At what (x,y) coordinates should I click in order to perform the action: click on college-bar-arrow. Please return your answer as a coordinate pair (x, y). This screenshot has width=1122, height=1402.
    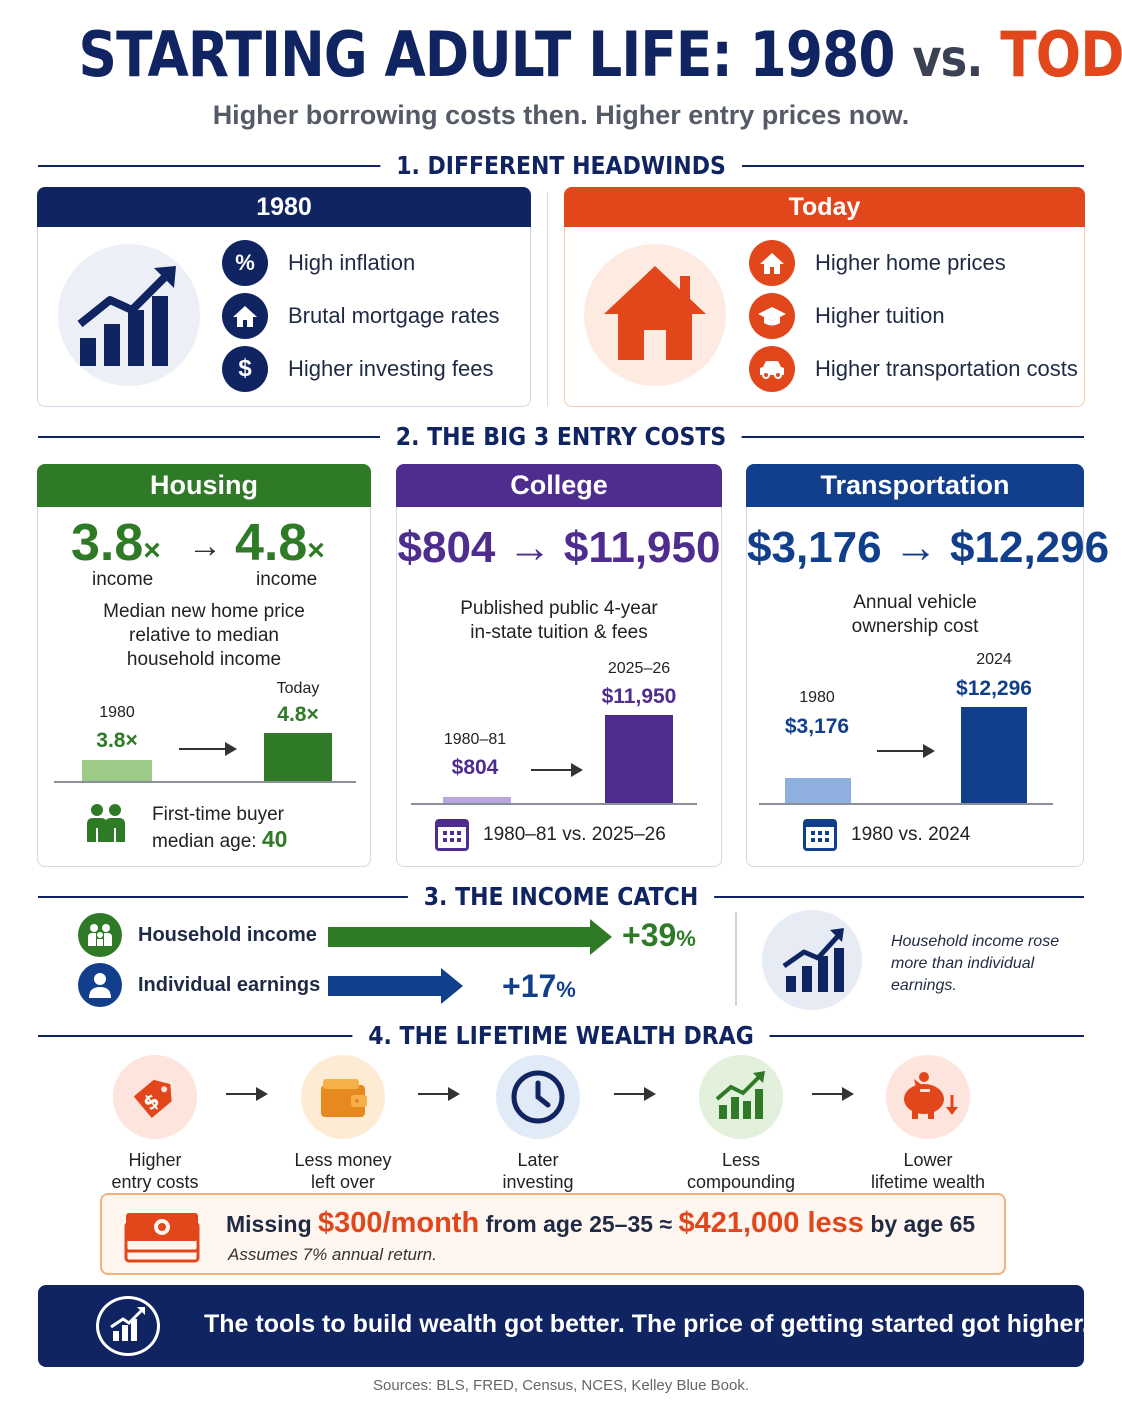
    Looking at the image, I should click on (557, 770).